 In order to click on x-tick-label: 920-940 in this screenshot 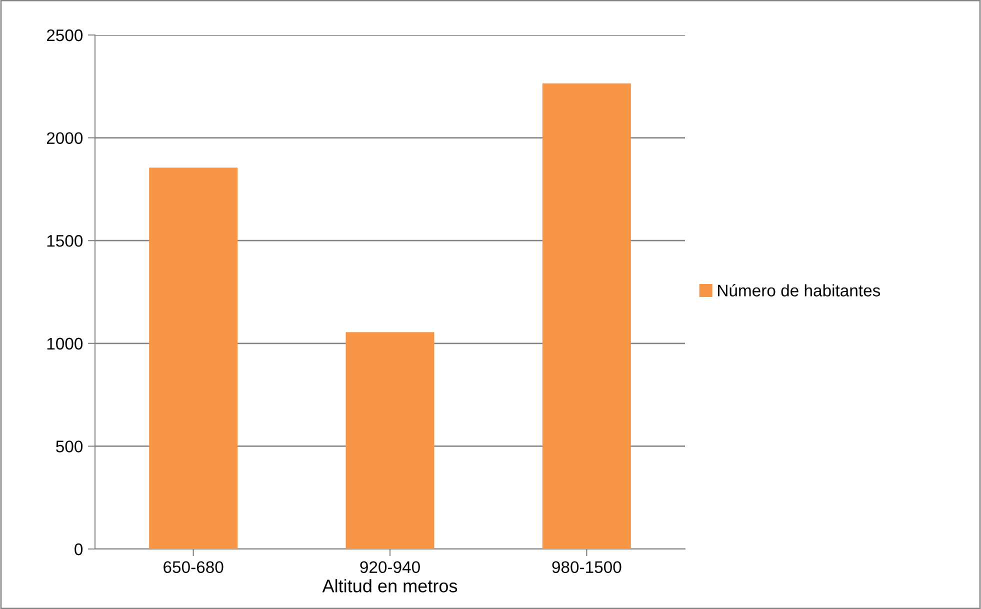, I will do `click(390, 567)`.